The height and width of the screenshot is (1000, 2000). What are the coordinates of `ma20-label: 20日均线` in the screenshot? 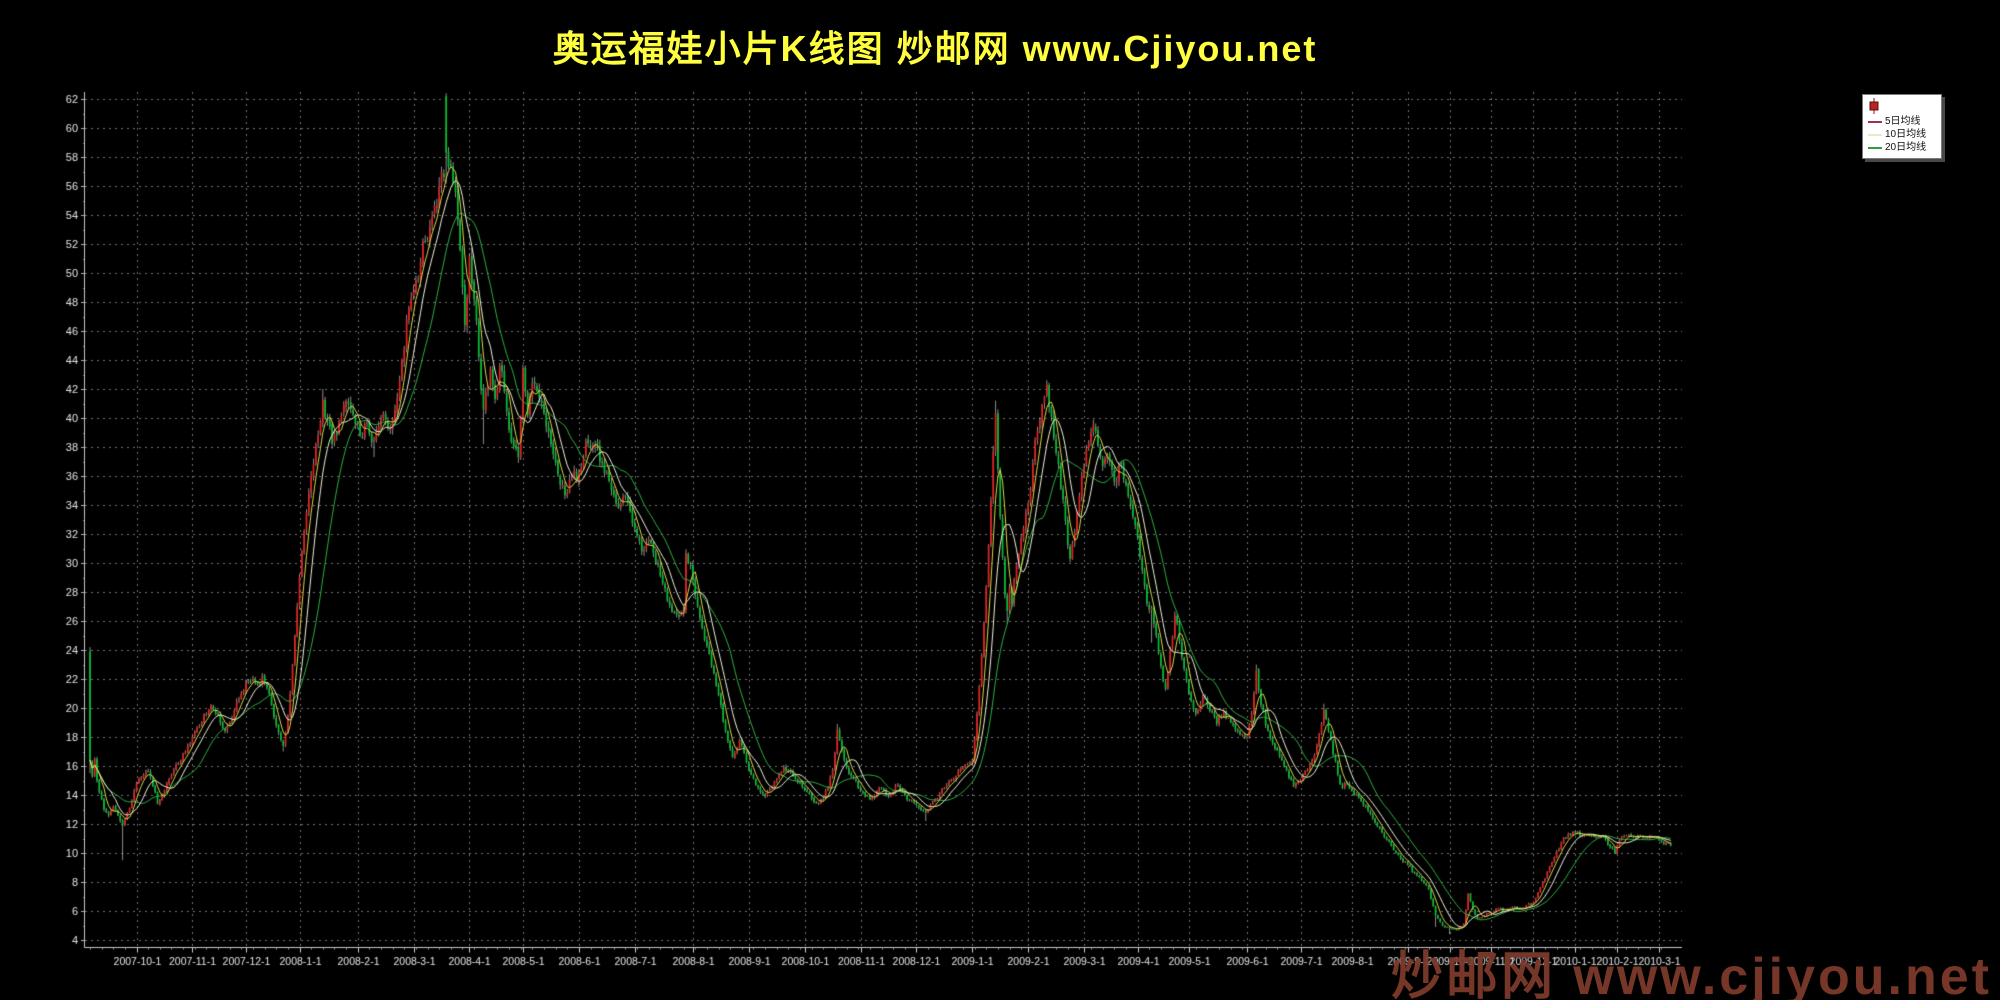 It's located at (1906, 147).